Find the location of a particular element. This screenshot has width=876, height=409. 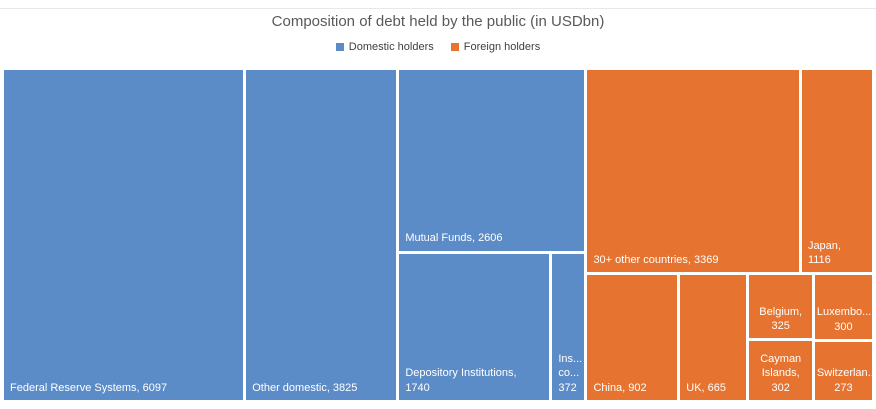

legend-item-foreign-holders: Foreign holders is located at coordinates (495, 47).